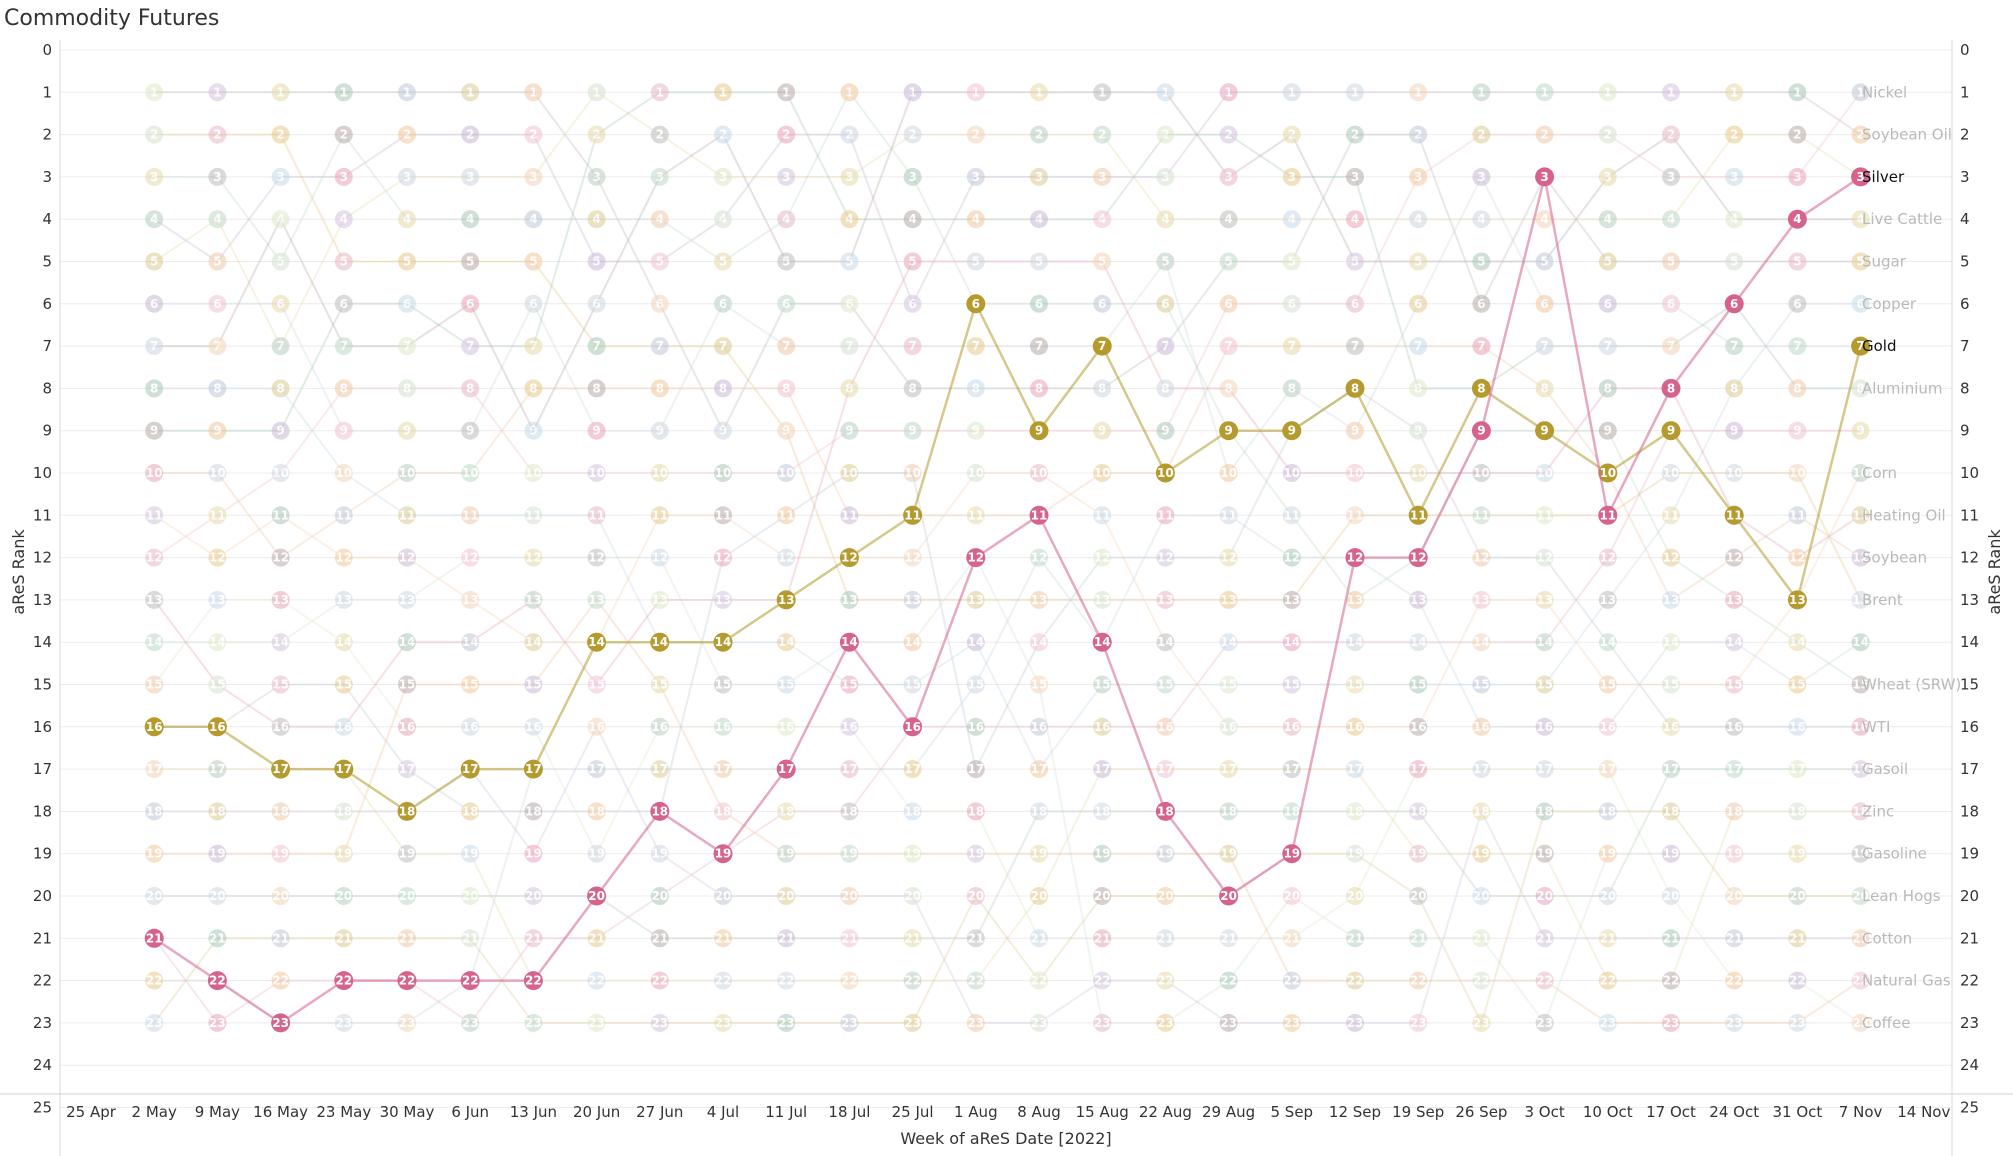 The width and height of the screenshot is (2013, 1156). What do you see at coordinates (42, 727) in the screenshot?
I see `y-tick-left: 16` at bounding box center [42, 727].